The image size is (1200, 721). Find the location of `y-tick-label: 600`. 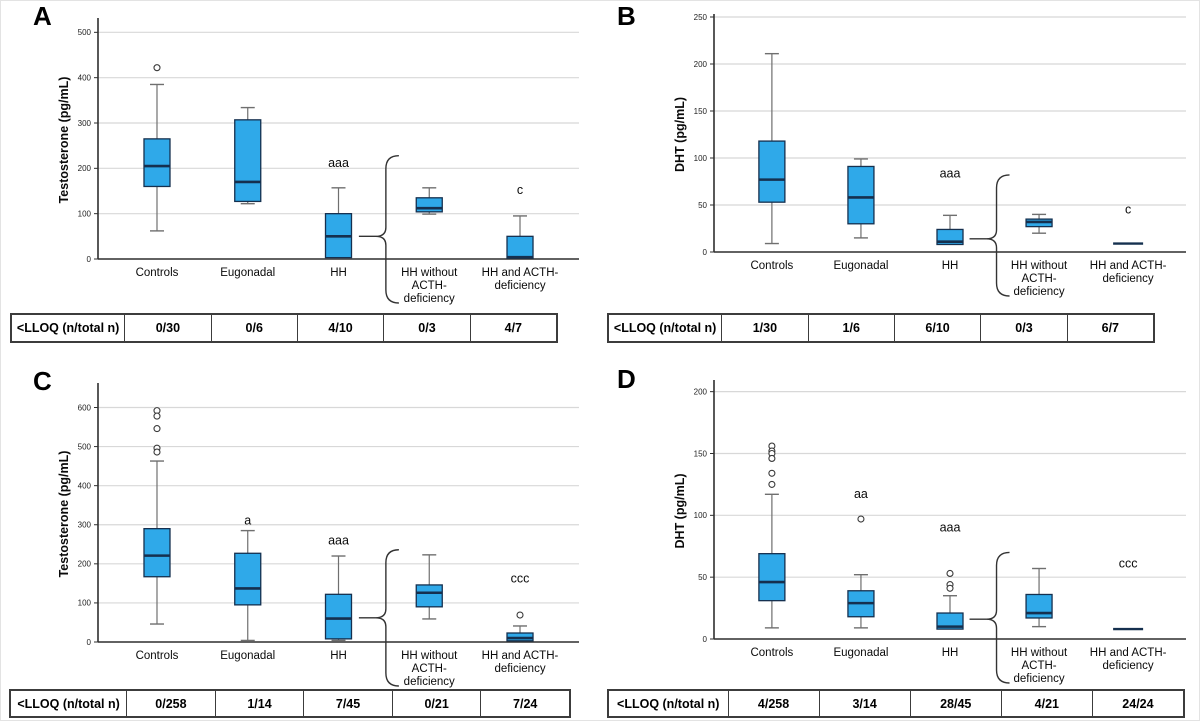

y-tick-label: 600 is located at coordinates (85, 407).